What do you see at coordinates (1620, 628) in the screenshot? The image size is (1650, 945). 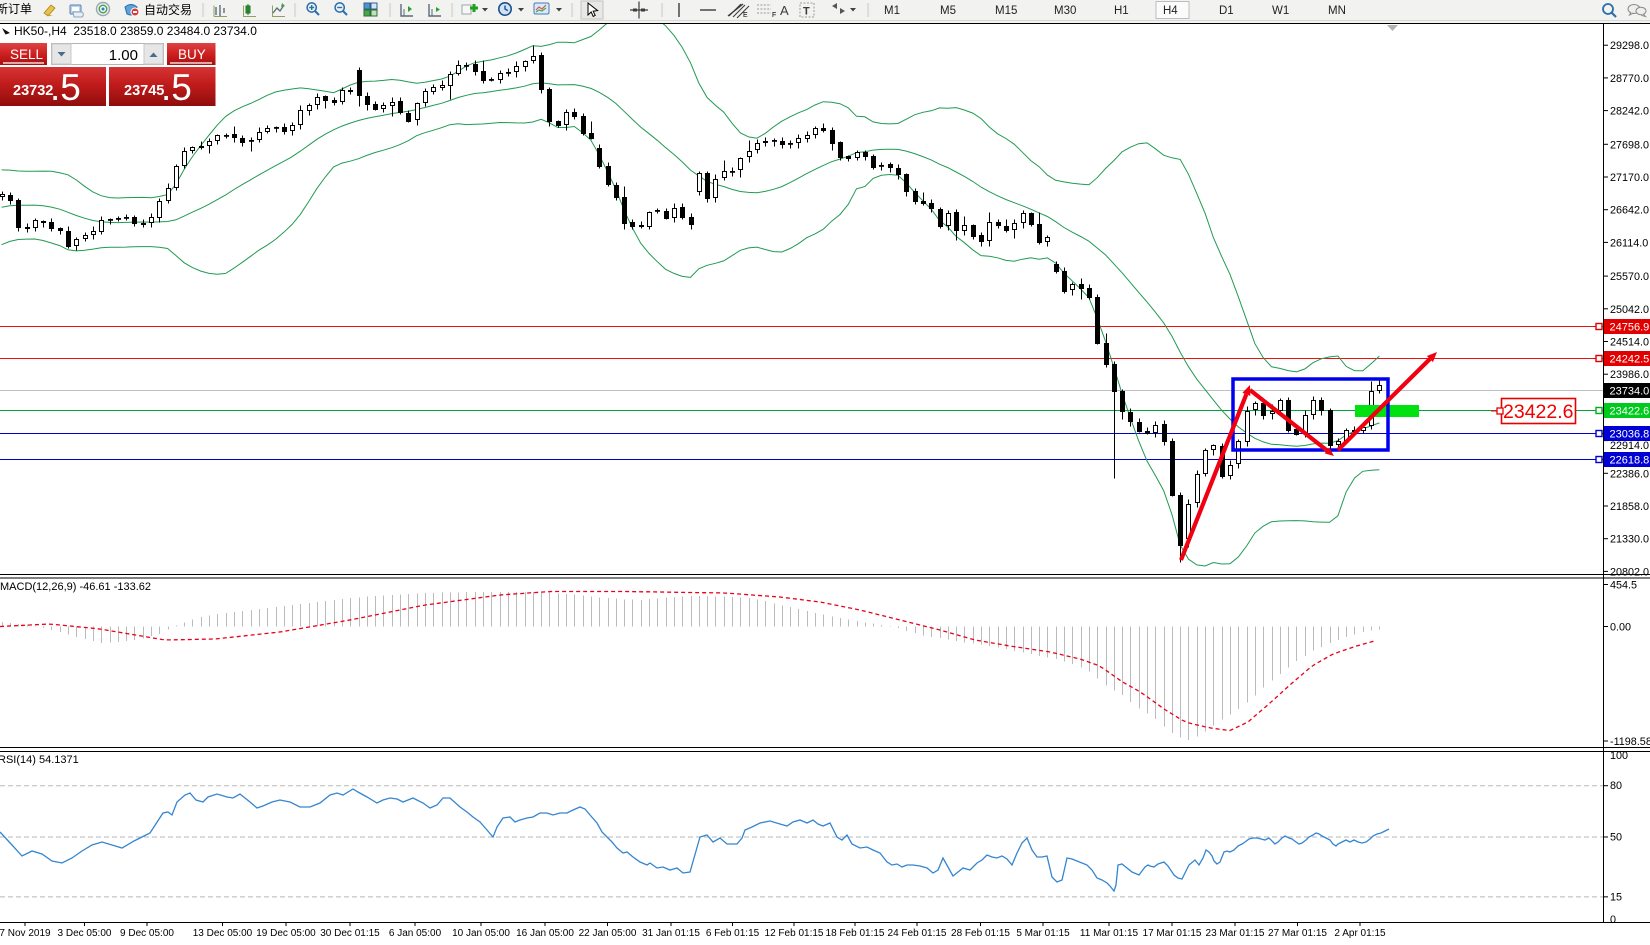 I see `svg-text: 0.00` at bounding box center [1620, 628].